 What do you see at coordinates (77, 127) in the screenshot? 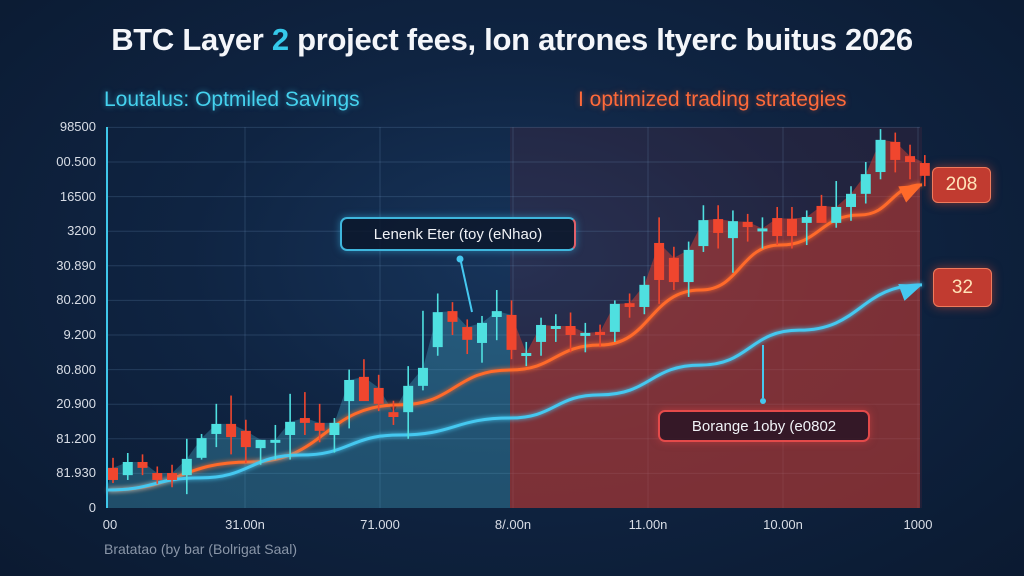
I see `y-tick-label: 98500` at bounding box center [77, 127].